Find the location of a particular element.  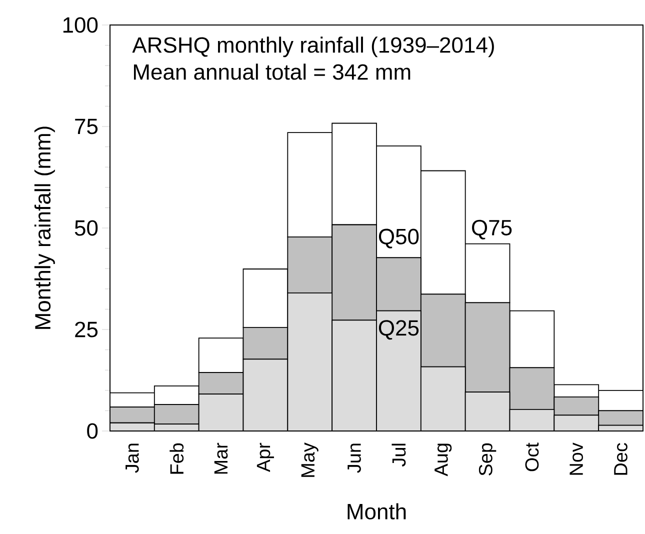

x-tick-label: Aug is located at coordinates (443, 460).